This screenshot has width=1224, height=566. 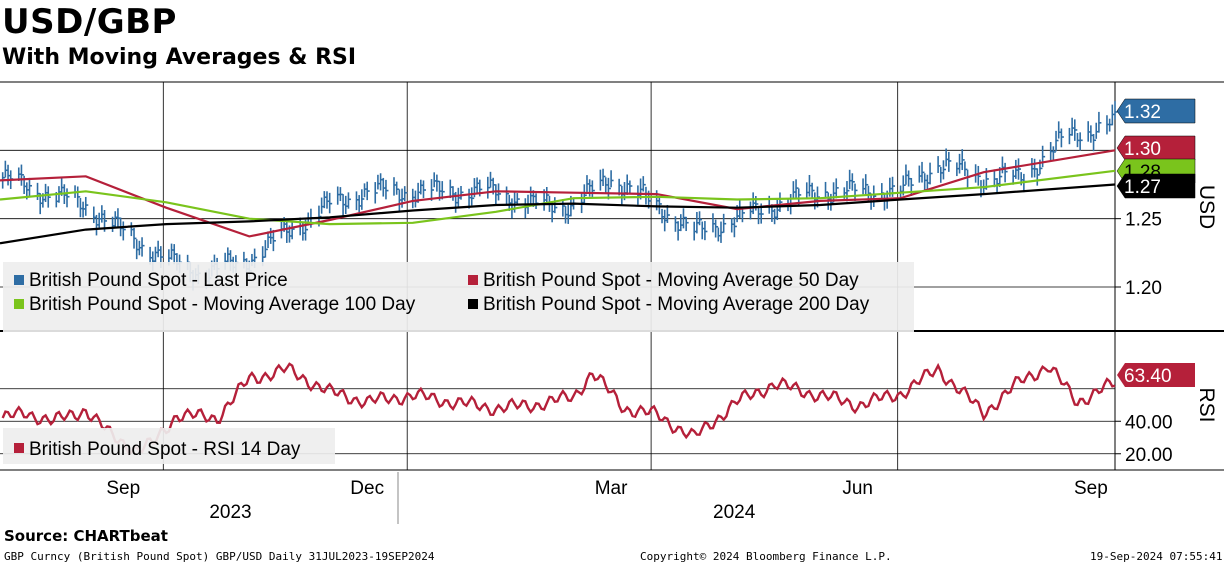 I want to click on last-value-flag: 1.32, so click(x=1156, y=111).